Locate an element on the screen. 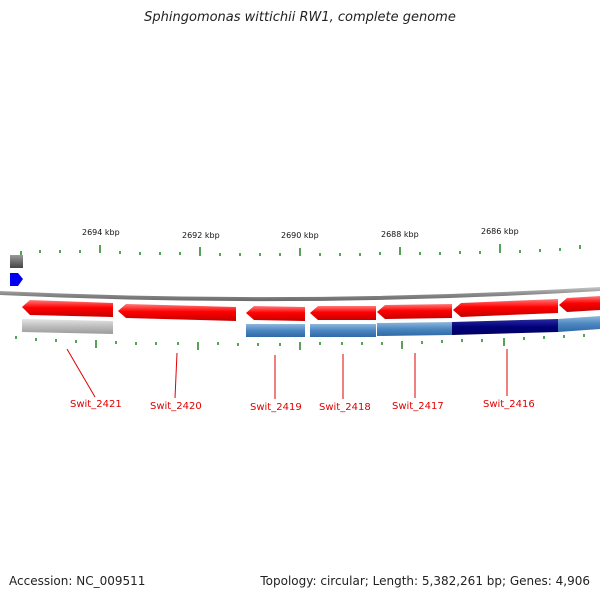  scale-ticks-bottom is located at coordinates (300, 342).